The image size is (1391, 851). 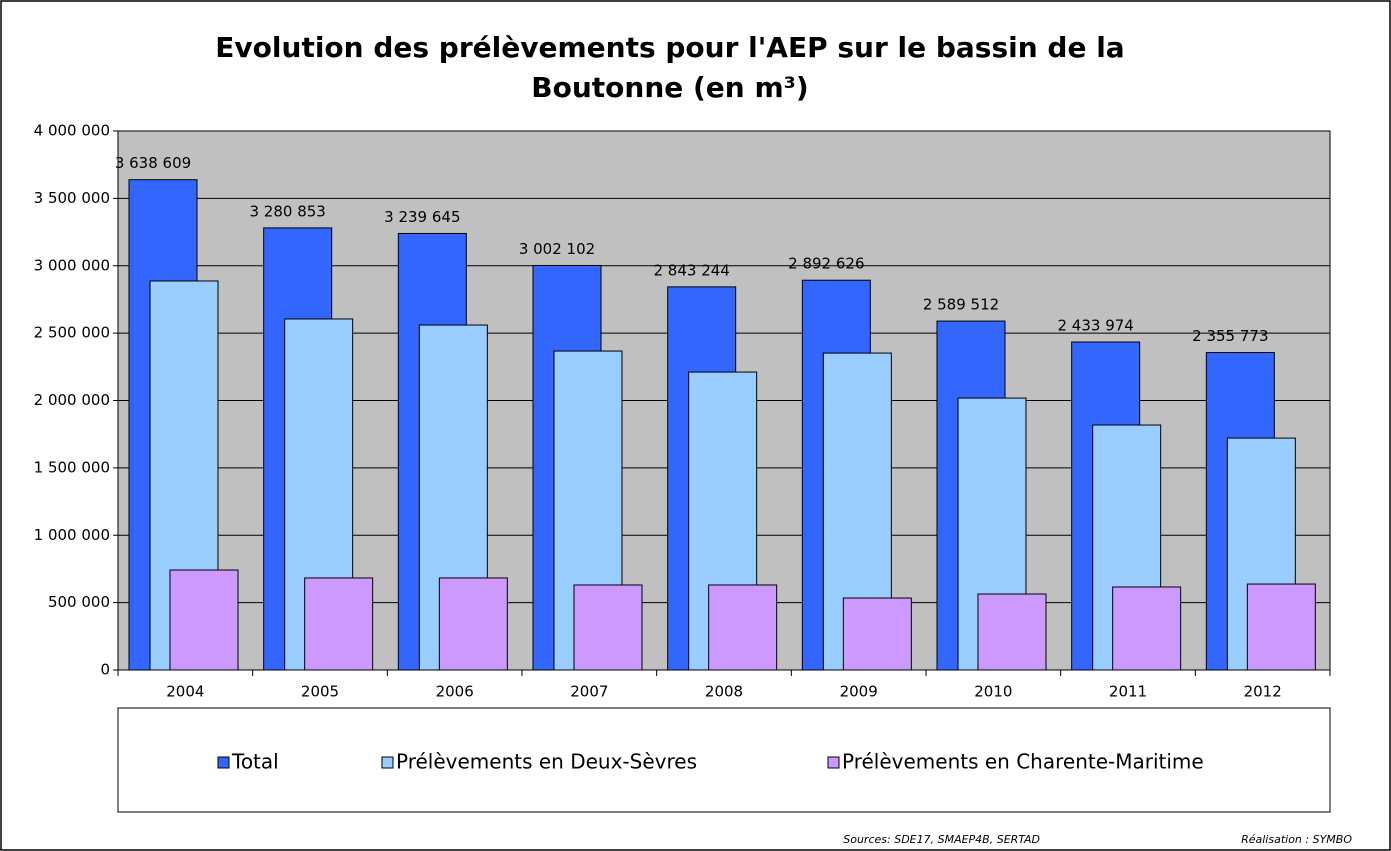 I want to click on x-tick-label: 2010, so click(x=993, y=692).